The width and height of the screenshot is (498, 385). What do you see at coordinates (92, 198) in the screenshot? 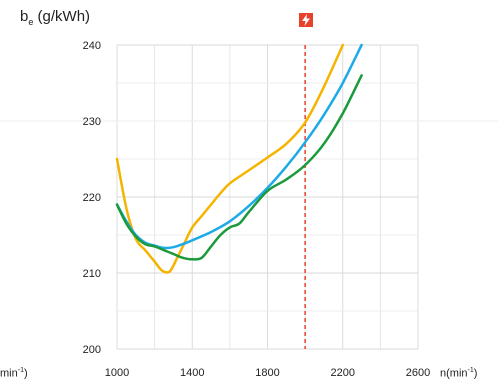
I see `y-tick-label: 220` at bounding box center [92, 198].